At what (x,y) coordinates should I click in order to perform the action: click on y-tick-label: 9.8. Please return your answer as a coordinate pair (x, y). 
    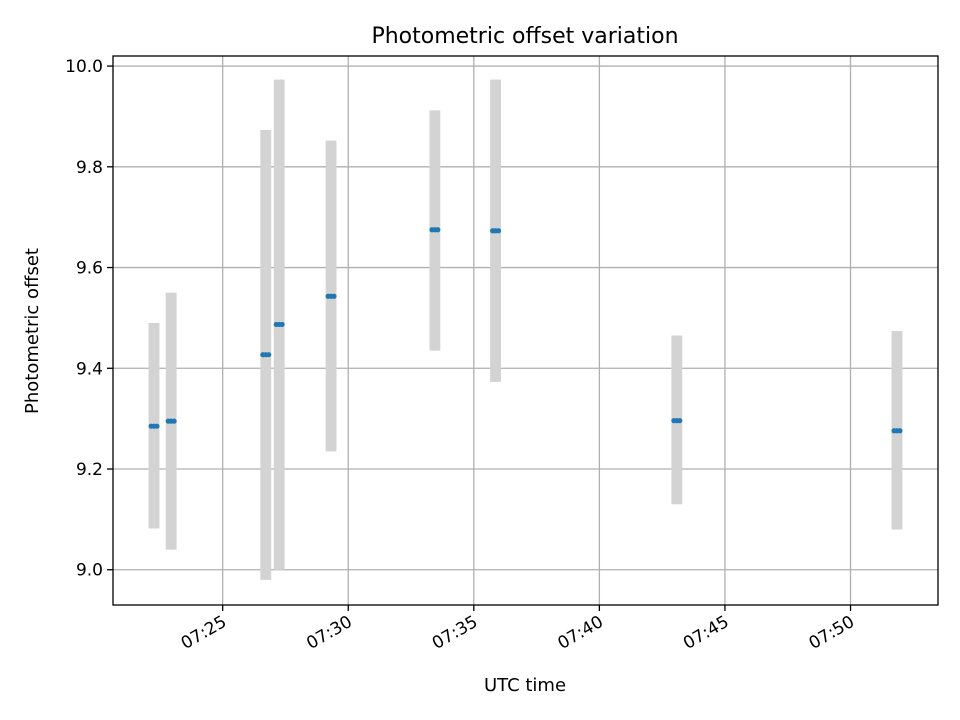
    Looking at the image, I should click on (89, 168).